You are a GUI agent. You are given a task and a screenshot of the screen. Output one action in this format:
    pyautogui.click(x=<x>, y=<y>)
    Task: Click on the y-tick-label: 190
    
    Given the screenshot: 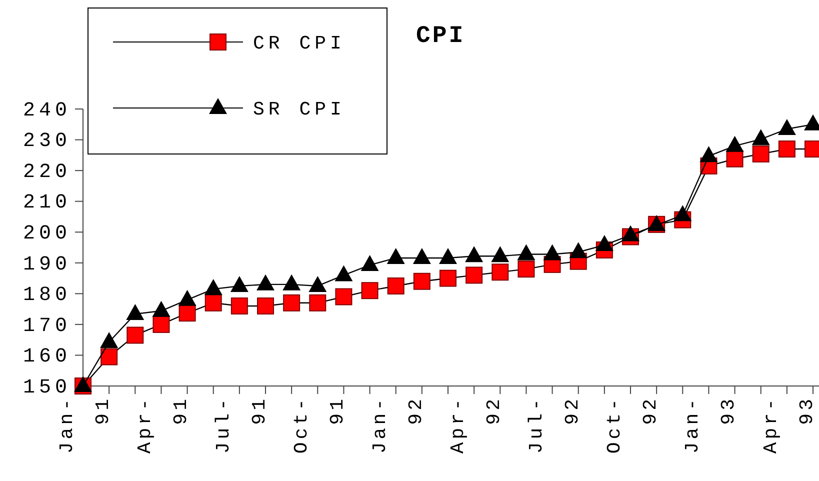 What is the action you would take?
    pyautogui.click(x=46, y=264)
    